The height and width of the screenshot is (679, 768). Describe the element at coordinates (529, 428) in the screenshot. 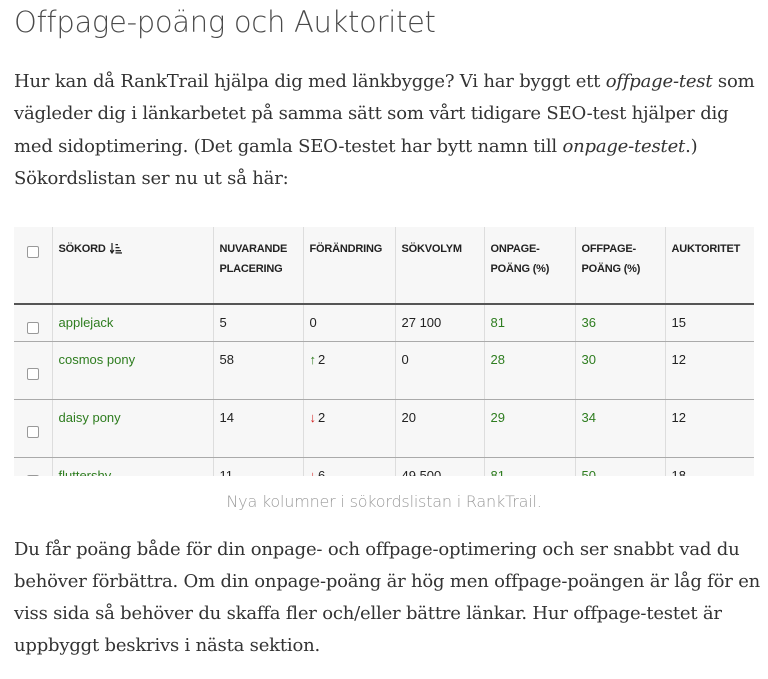

I see `onpage-score-cell: 29` at that location.